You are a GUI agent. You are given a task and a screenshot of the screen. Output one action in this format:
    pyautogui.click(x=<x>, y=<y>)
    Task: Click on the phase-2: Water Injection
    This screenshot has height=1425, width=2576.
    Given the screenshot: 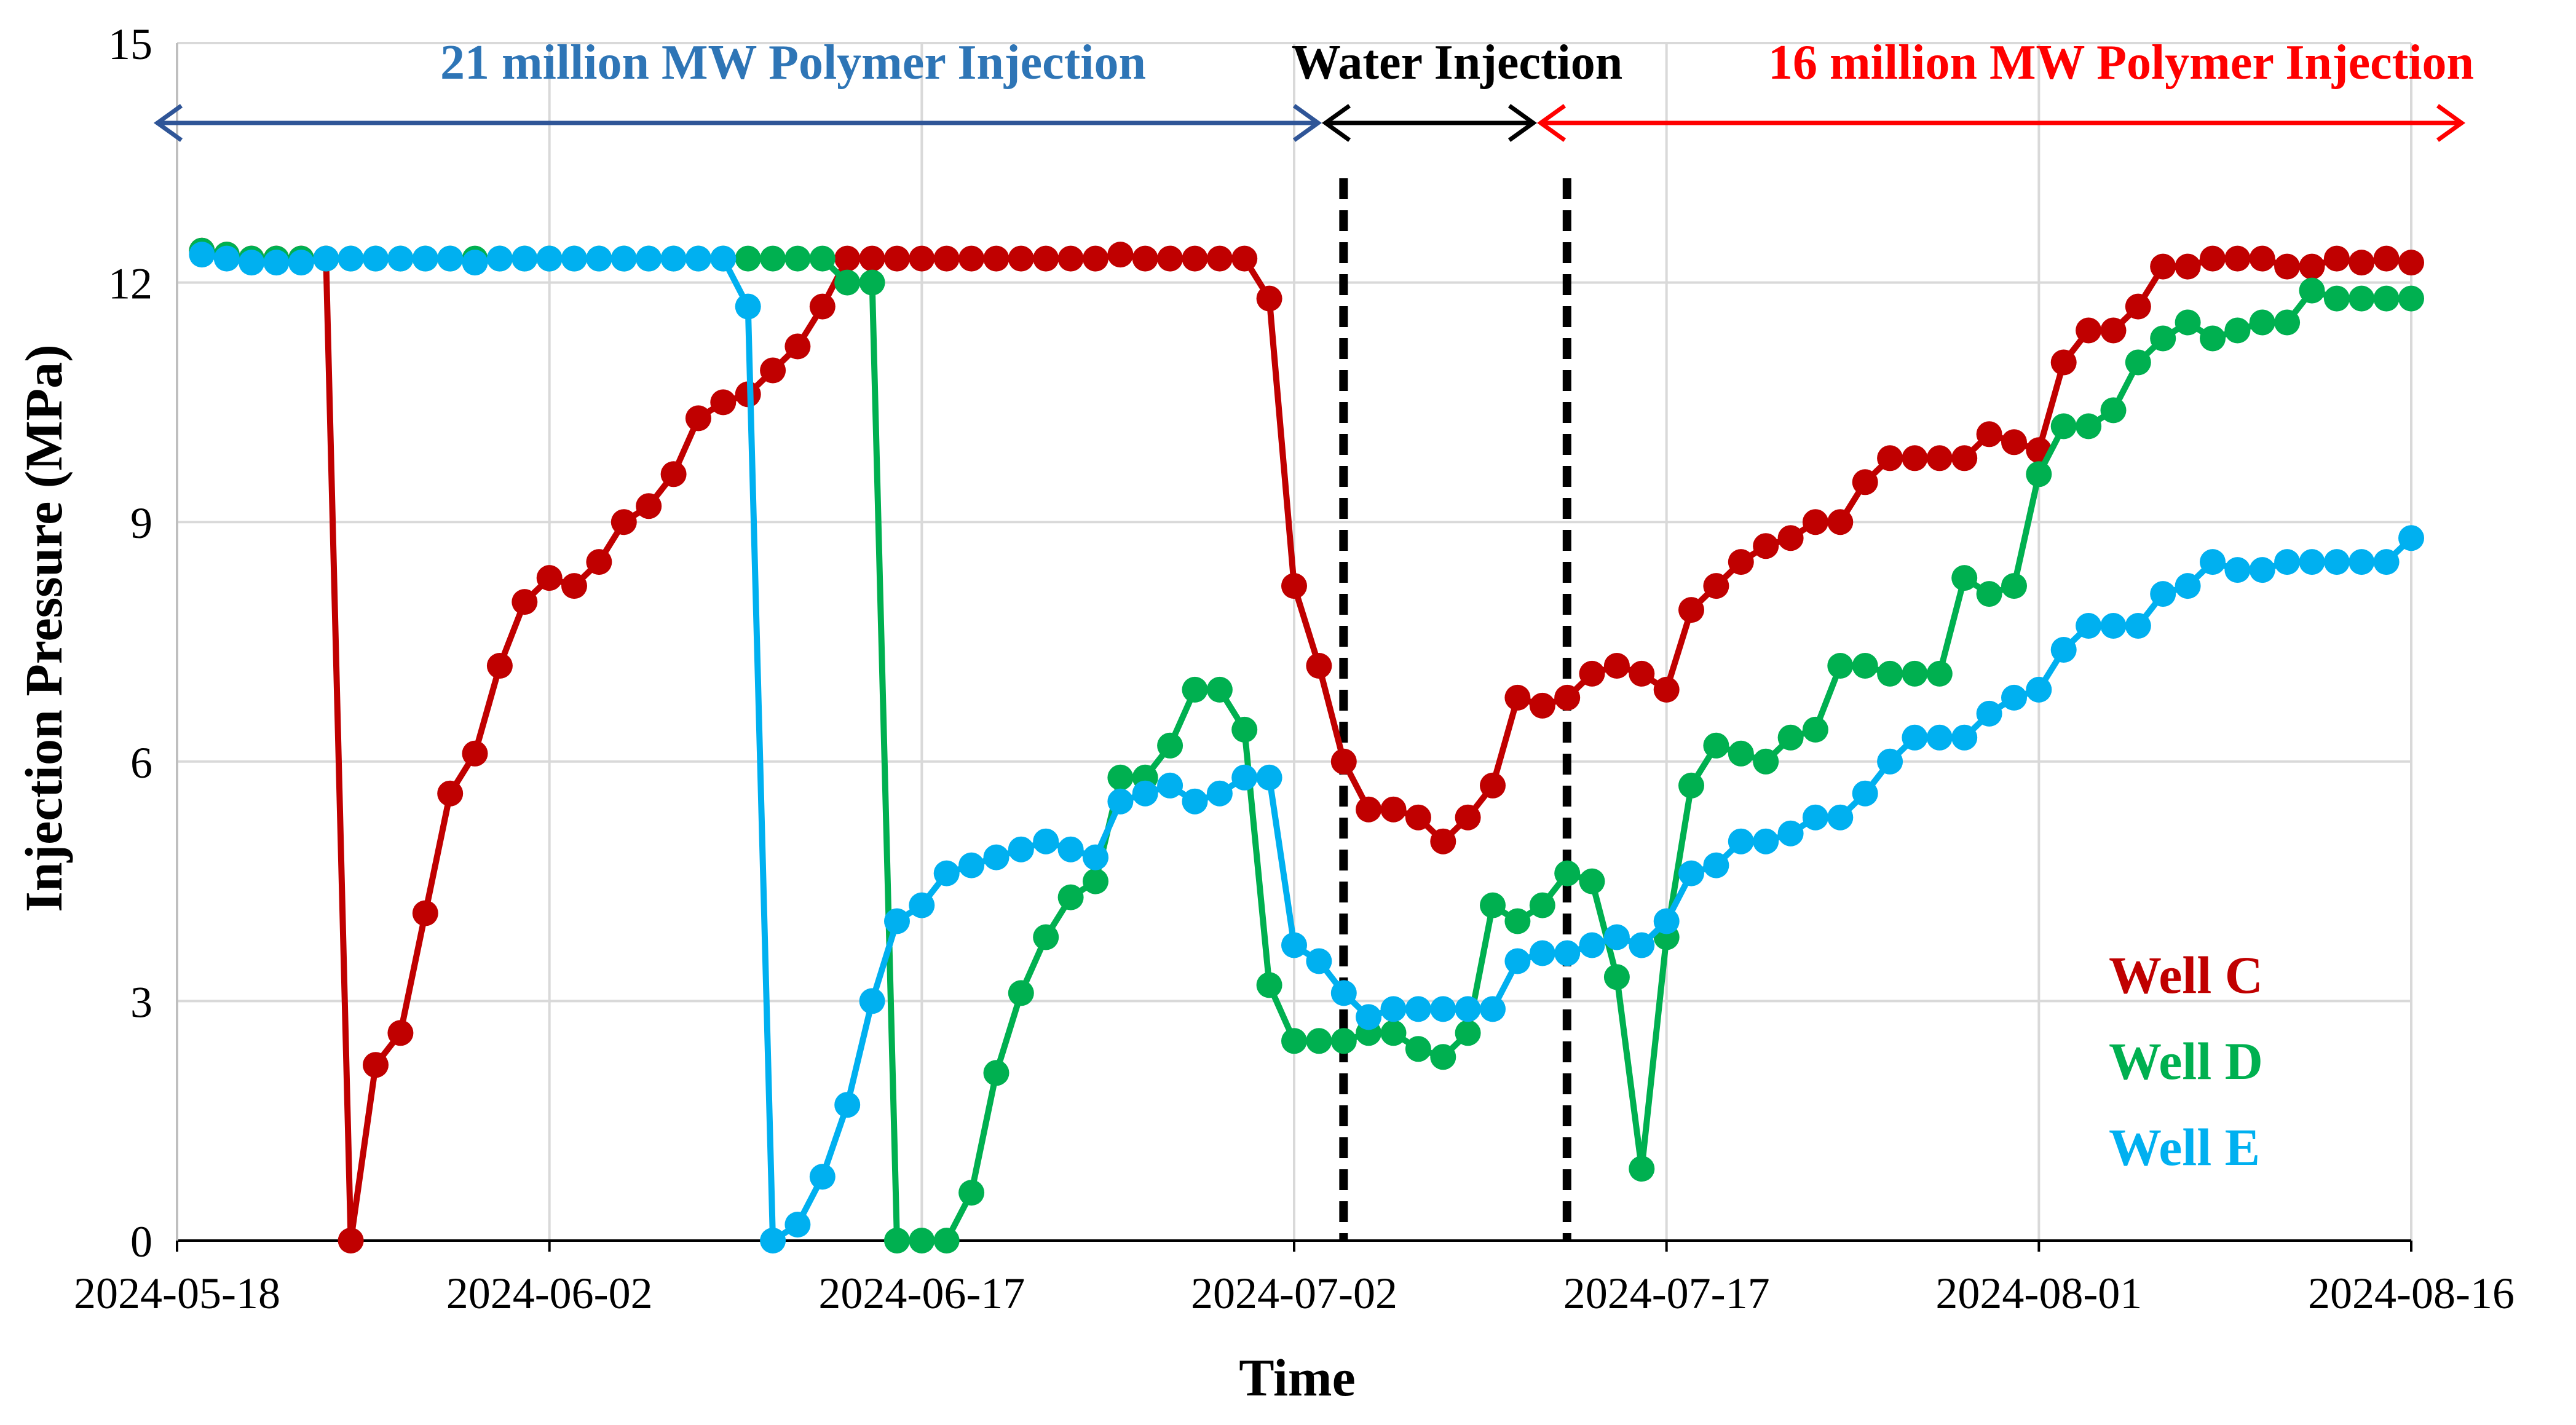 What is the action you would take?
    pyautogui.click(x=1457, y=89)
    